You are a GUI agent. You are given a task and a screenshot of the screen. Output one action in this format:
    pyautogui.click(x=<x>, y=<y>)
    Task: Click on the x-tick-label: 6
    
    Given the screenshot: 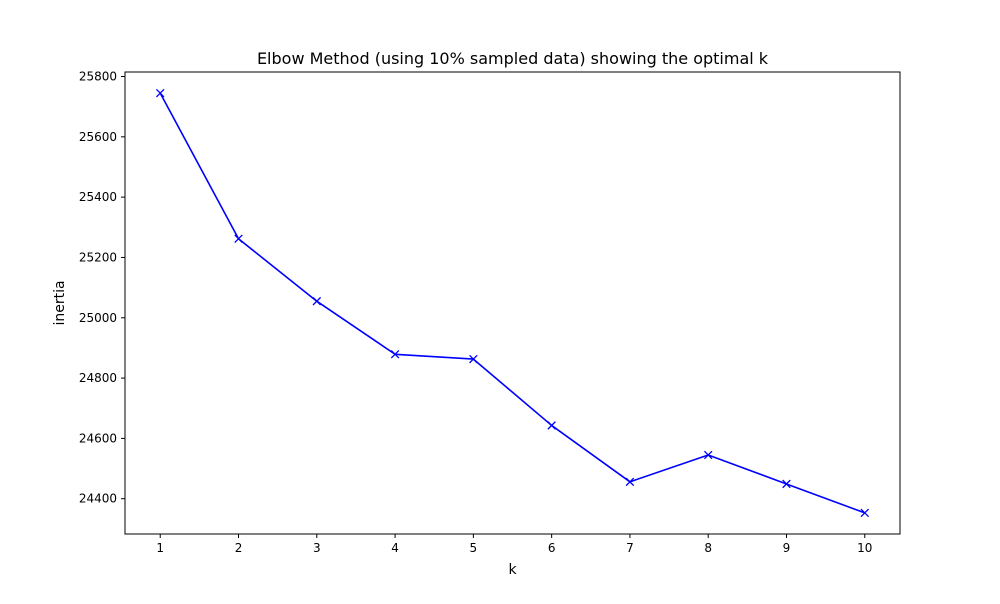 What is the action you would take?
    pyautogui.click(x=552, y=548)
    